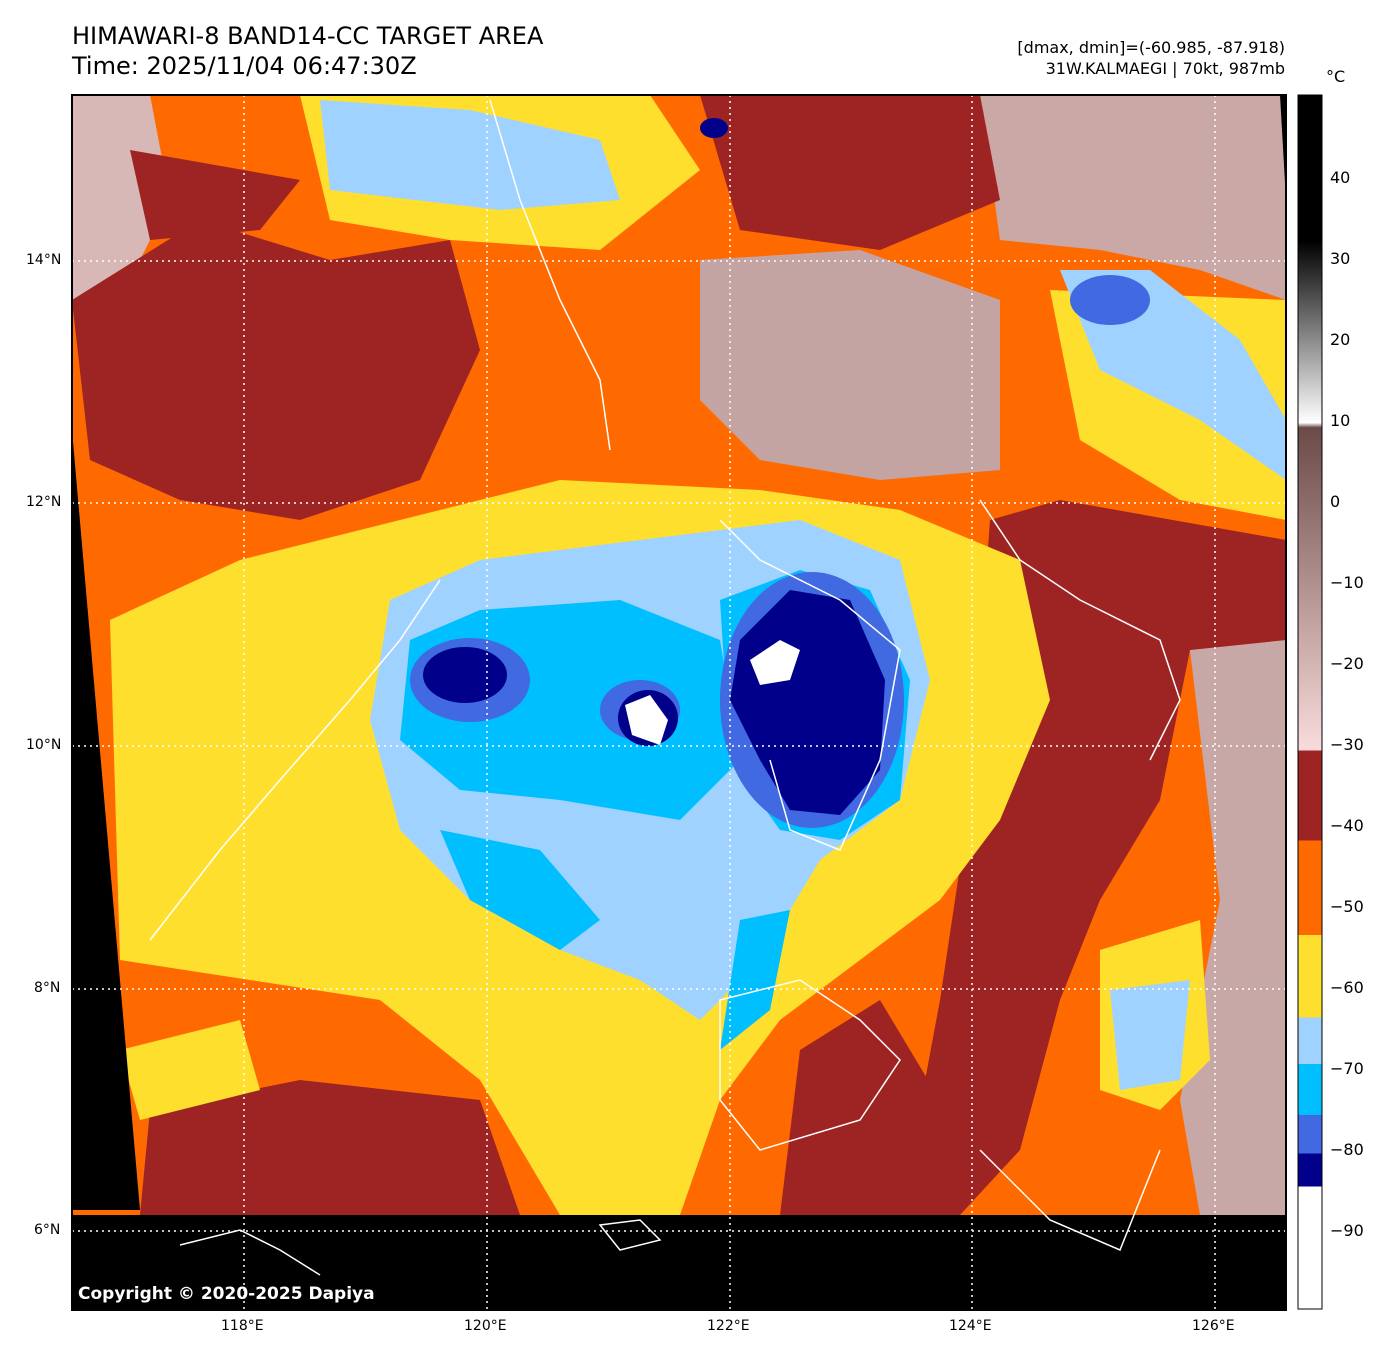 The width and height of the screenshot is (1390, 1359). What do you see at coordinates (1340, 177) in the screenshot?
I see `colorbar-tick: 40` at bounding box center [1340, 177].